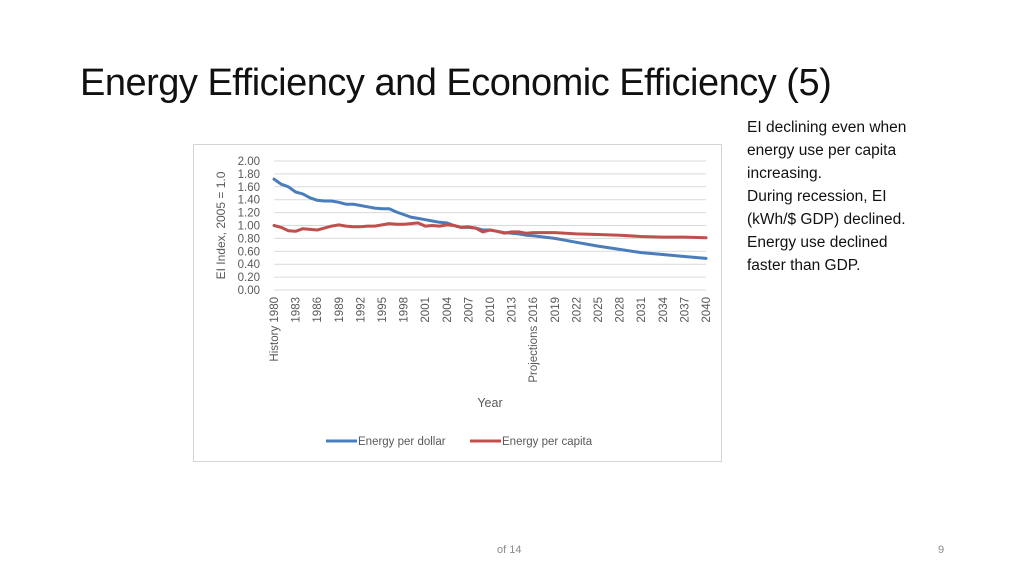  Describe the element at coordinates (534, 340) in the screenshot. I see `x-tick-label: Projections 2016` at that location.